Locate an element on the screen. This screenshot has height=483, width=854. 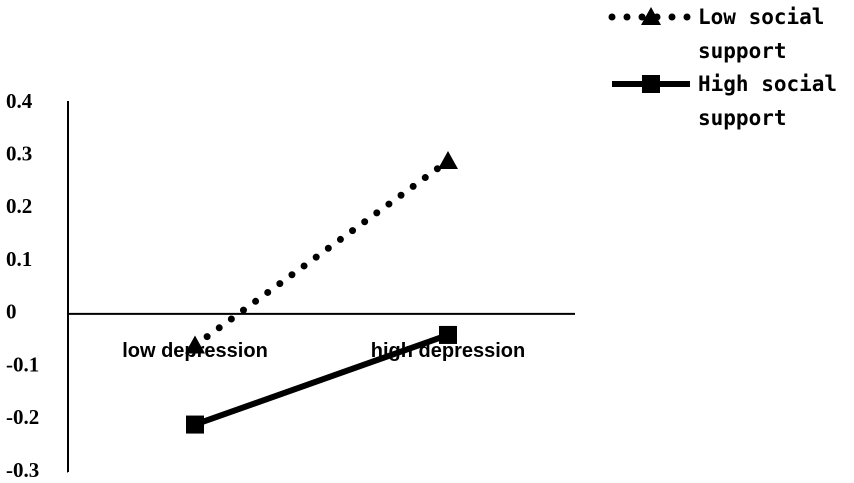
y-tick-label: -0.3 is located at coordinates (22, 470).